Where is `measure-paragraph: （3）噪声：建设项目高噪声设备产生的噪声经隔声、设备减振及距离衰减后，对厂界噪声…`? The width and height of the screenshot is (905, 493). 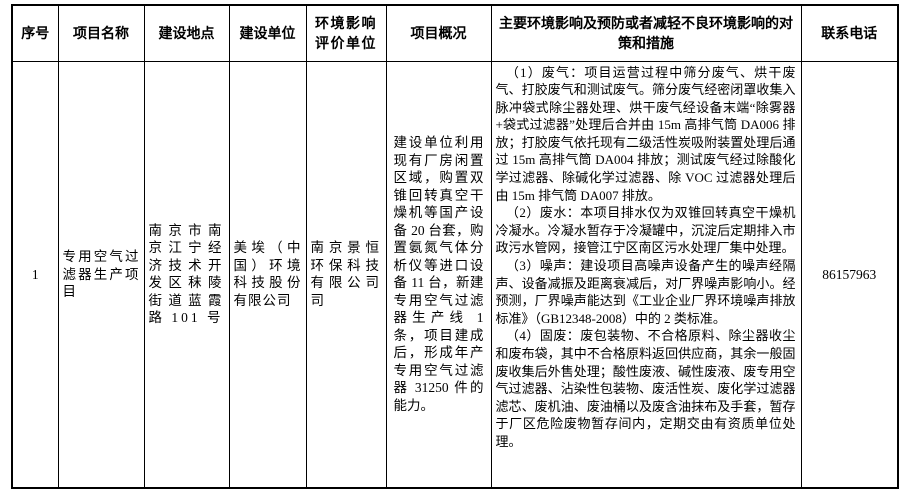 measure-paragraph: （3）噪声：建设项目高噪声设备产生的噪声经隔声、设备减振及距离衰减后，对厂界噪声… is located at coordinates (645, 292).